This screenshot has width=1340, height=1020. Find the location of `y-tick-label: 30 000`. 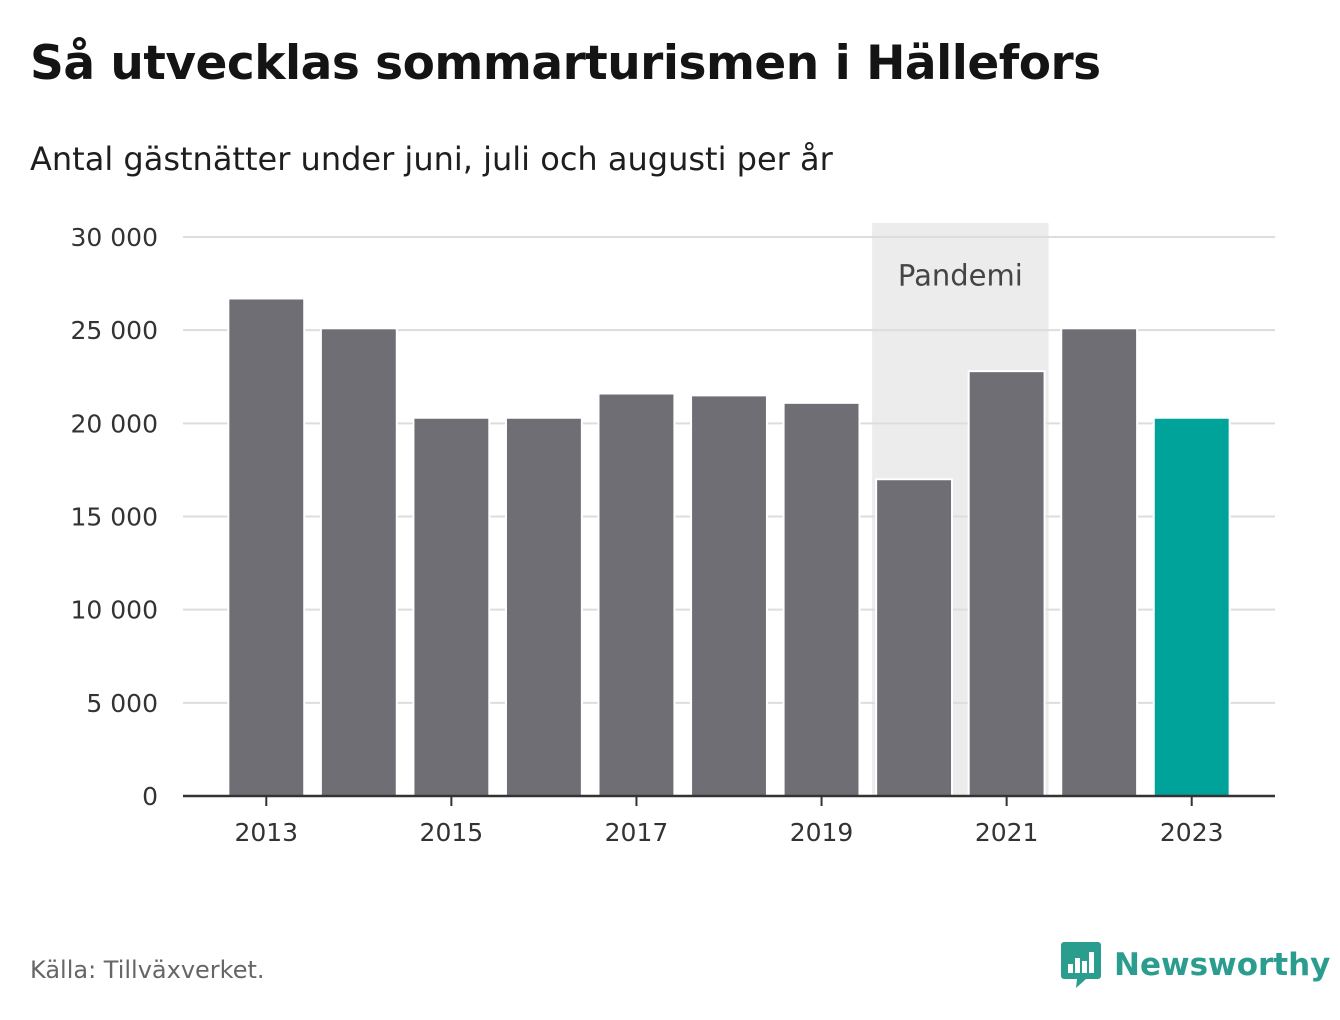

y-tick-label: 30 000 is located at coordinates (114, 237).